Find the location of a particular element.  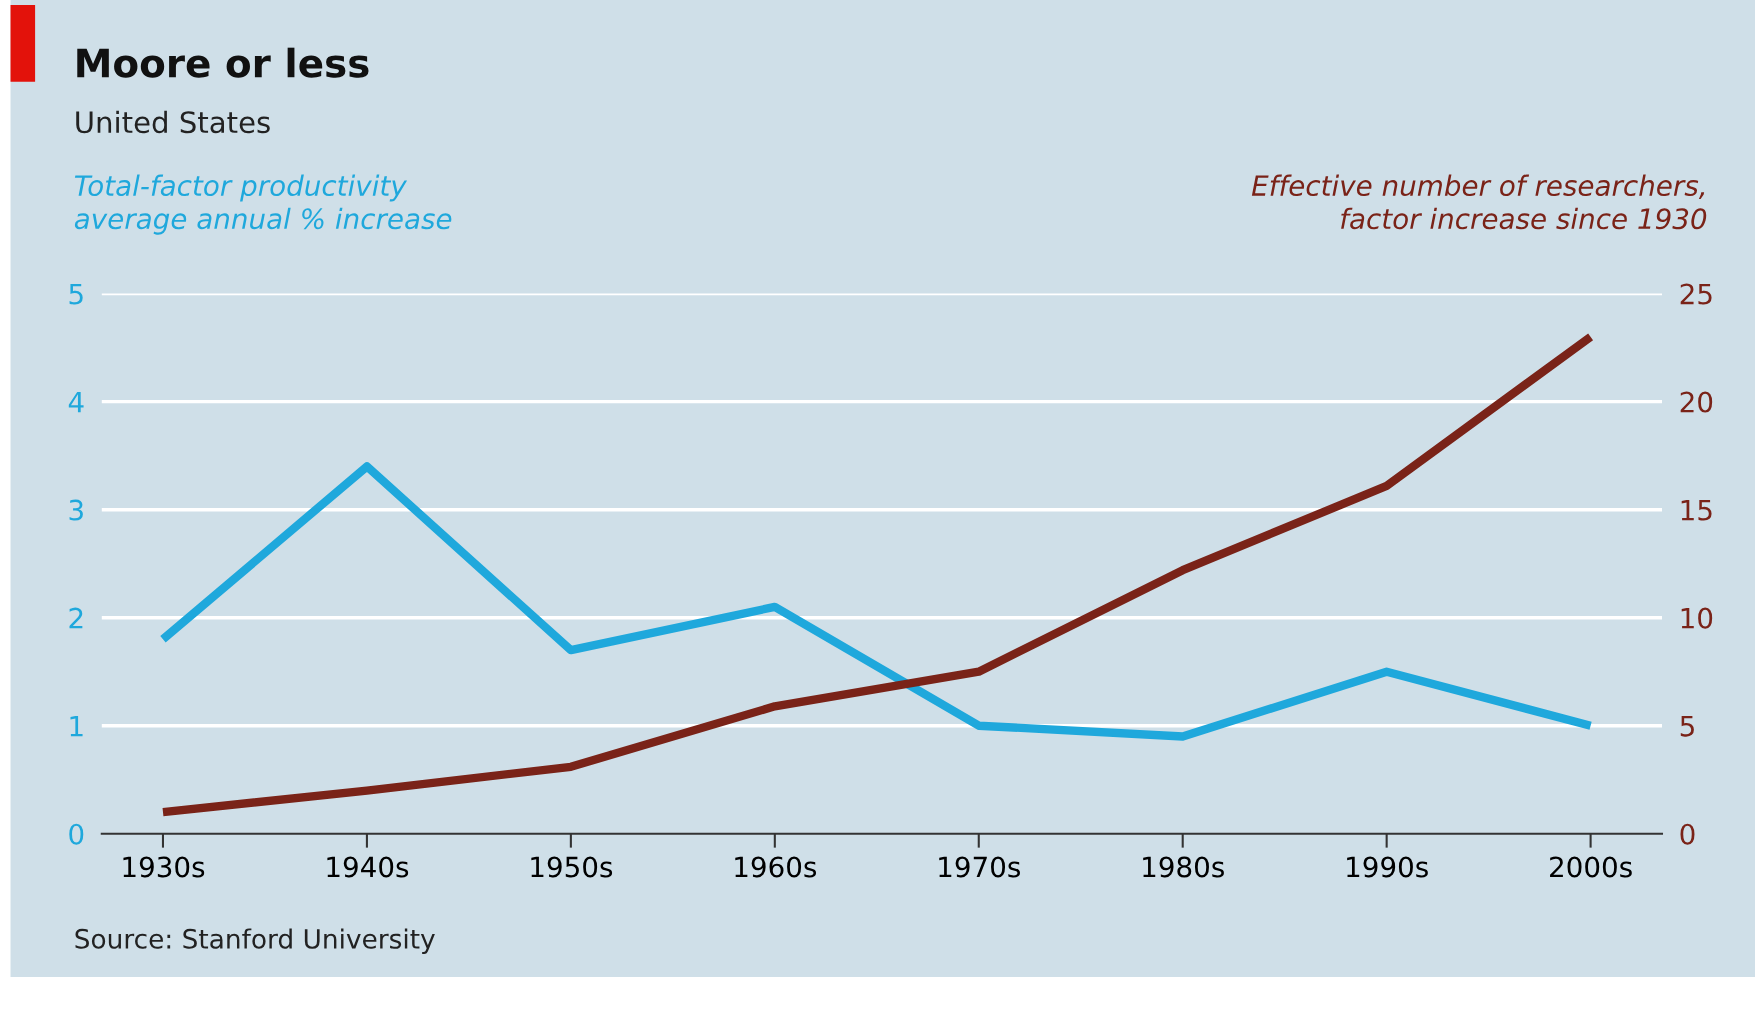

y2-tick-label: 0 is located at coordinates (1687, 834).